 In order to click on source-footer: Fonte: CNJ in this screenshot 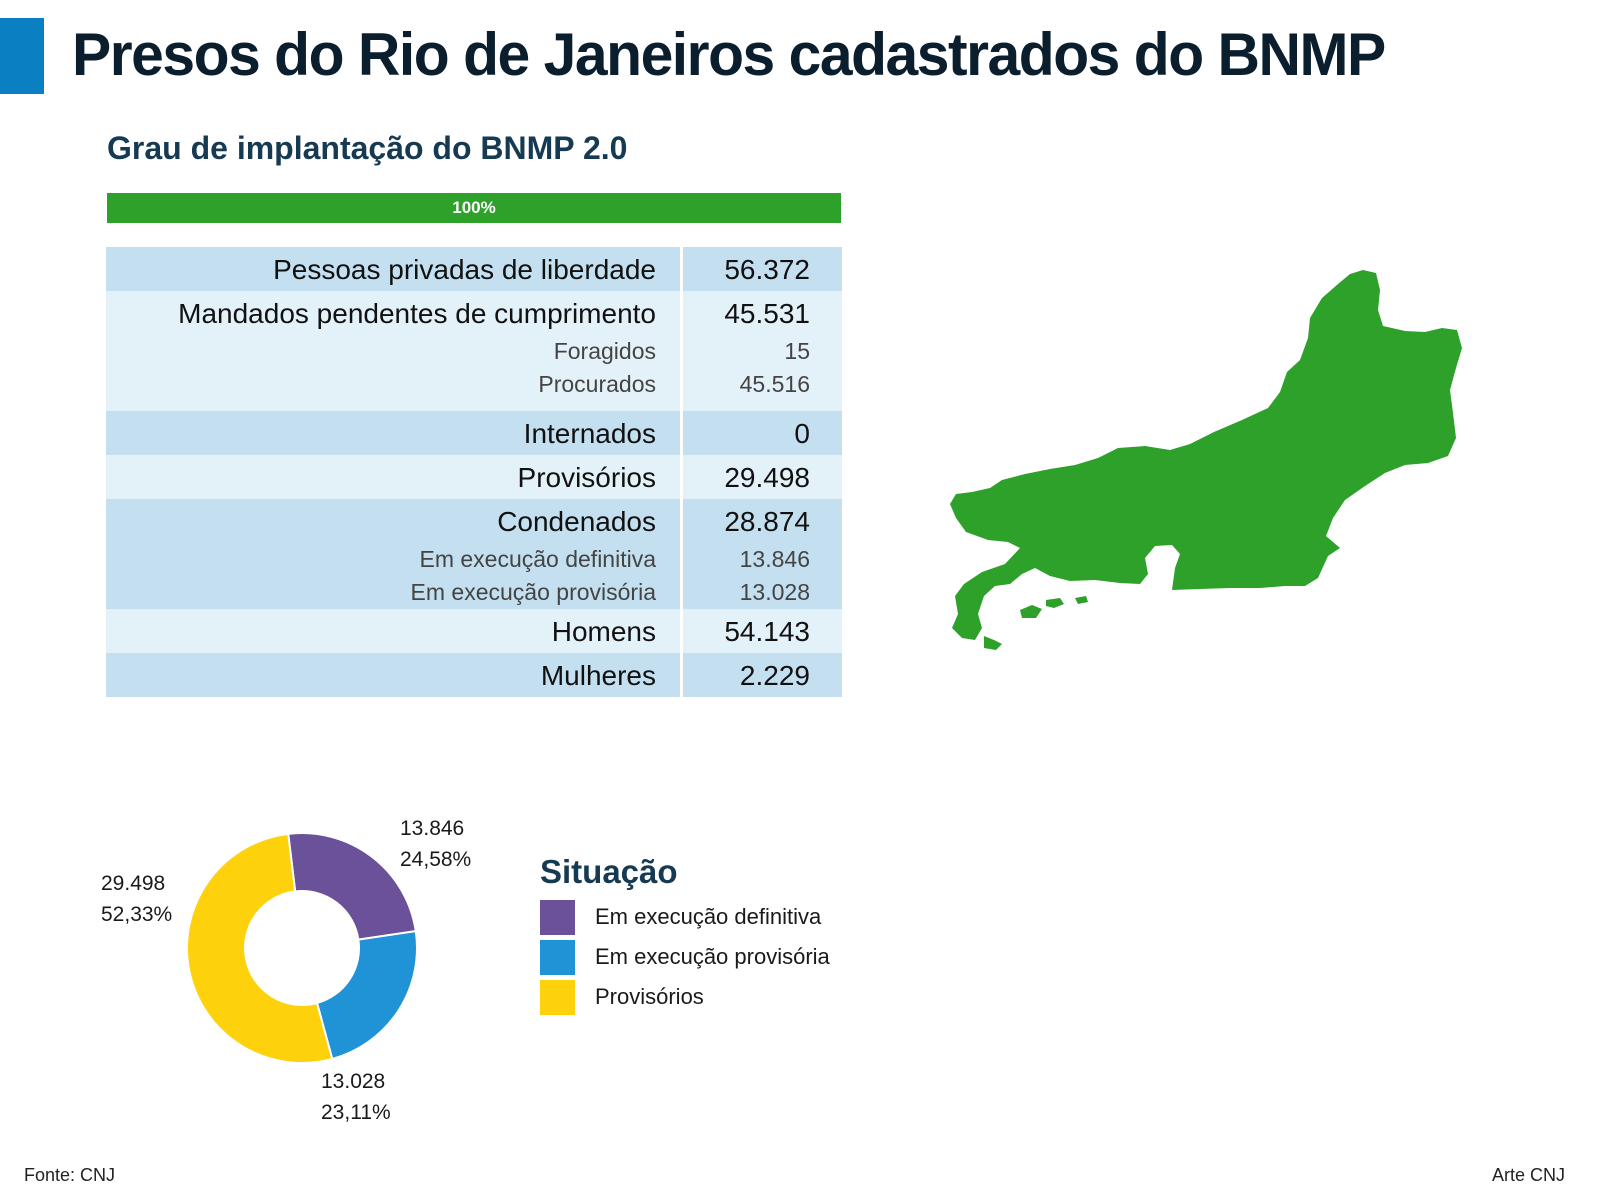, I will do `click(70, 1175)`.